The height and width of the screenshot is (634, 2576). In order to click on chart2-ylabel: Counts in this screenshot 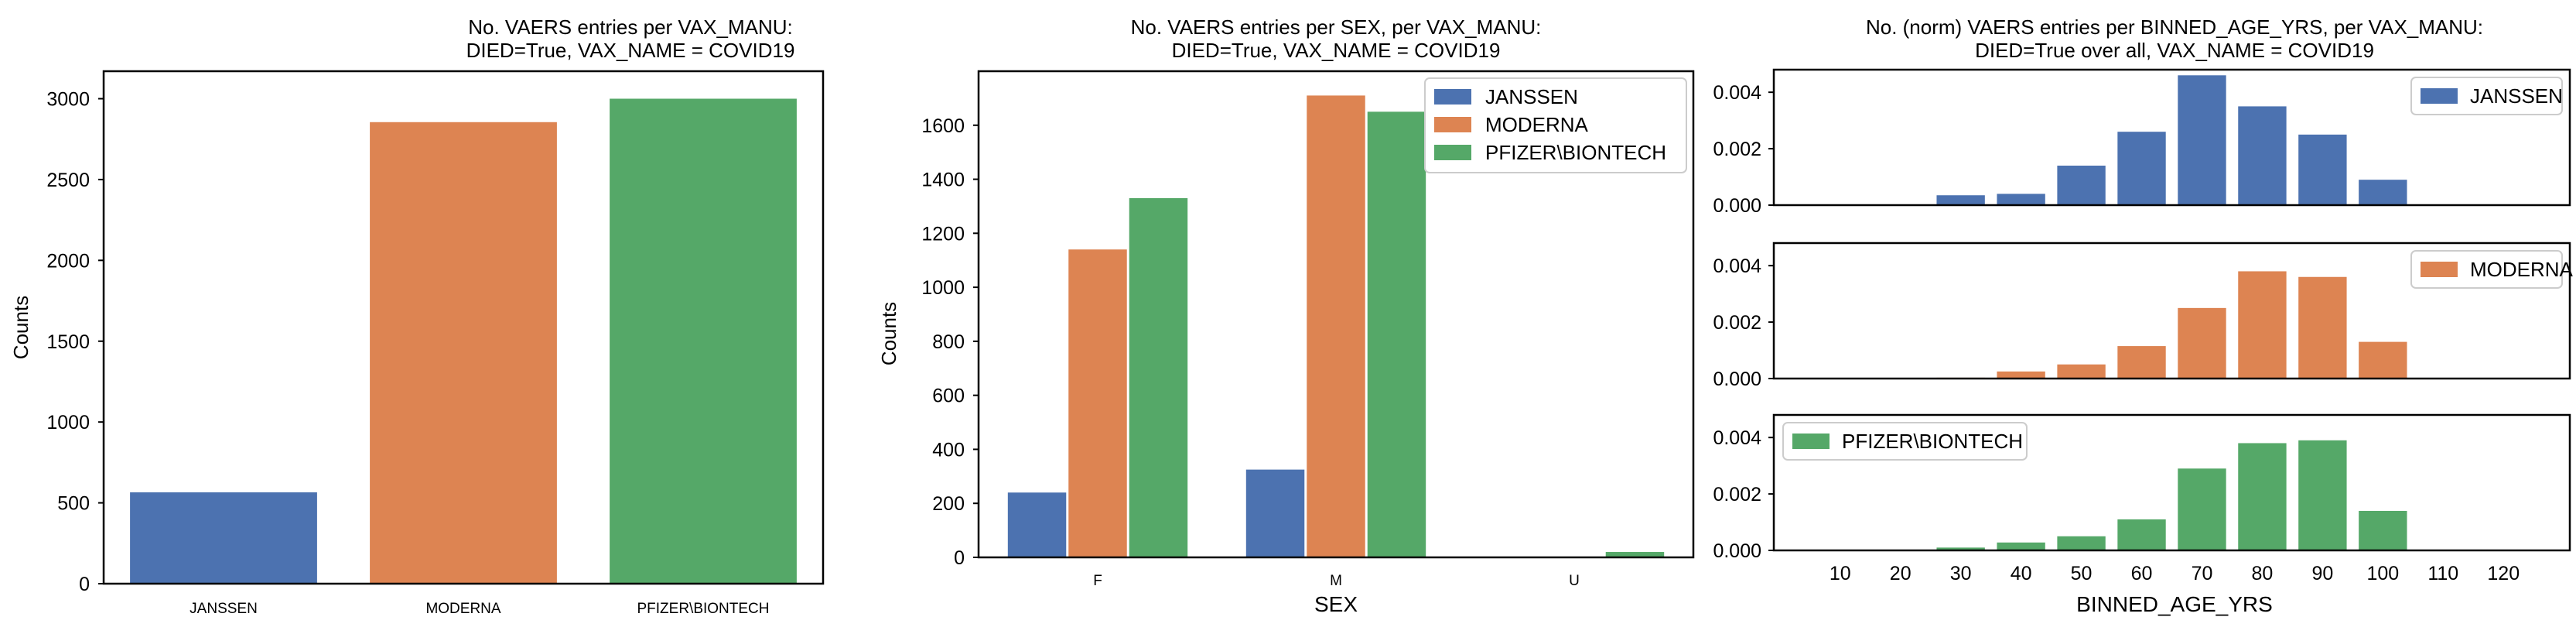, I will do `click(889, 333)`.